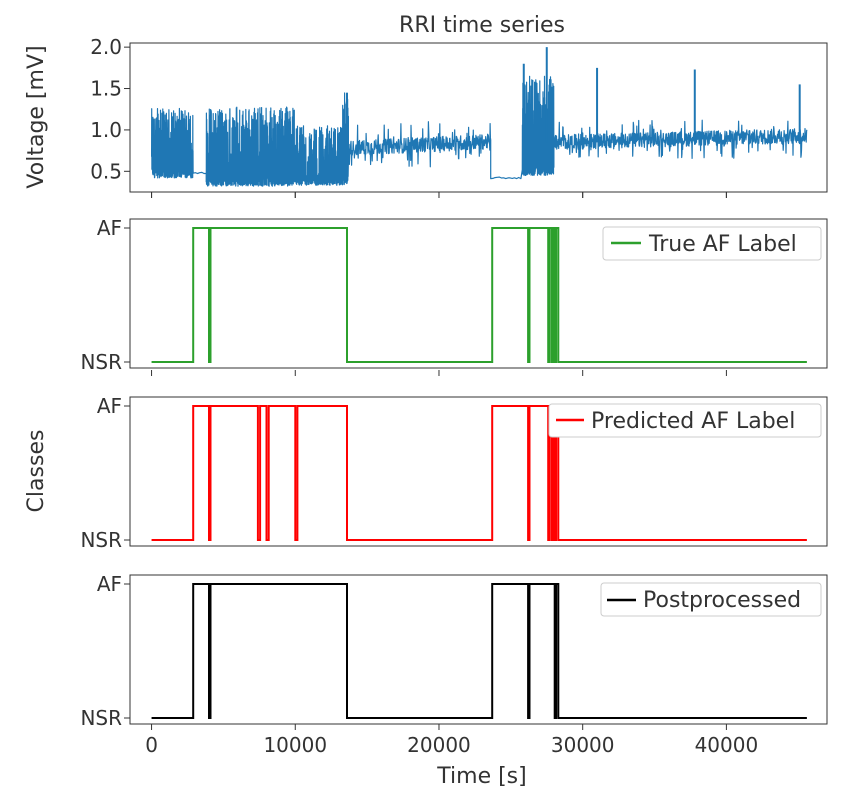 The width and height of the screenshot is (852, 799). Describe the element at coordinates (106, 171) in the screenshot. I see `y-tick-label: 0.5` at that location.